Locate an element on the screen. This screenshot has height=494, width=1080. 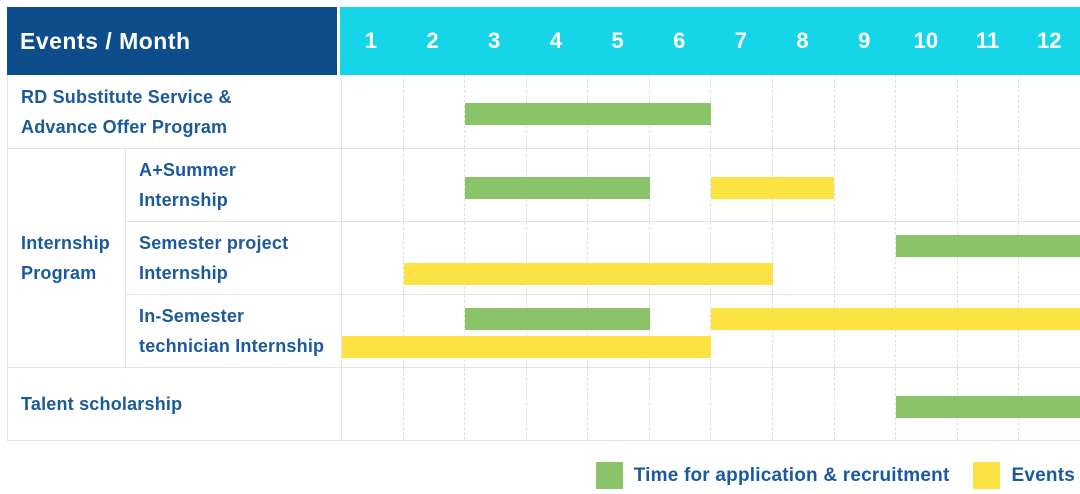
month-label: 7 is located at coordinates (740, 40).